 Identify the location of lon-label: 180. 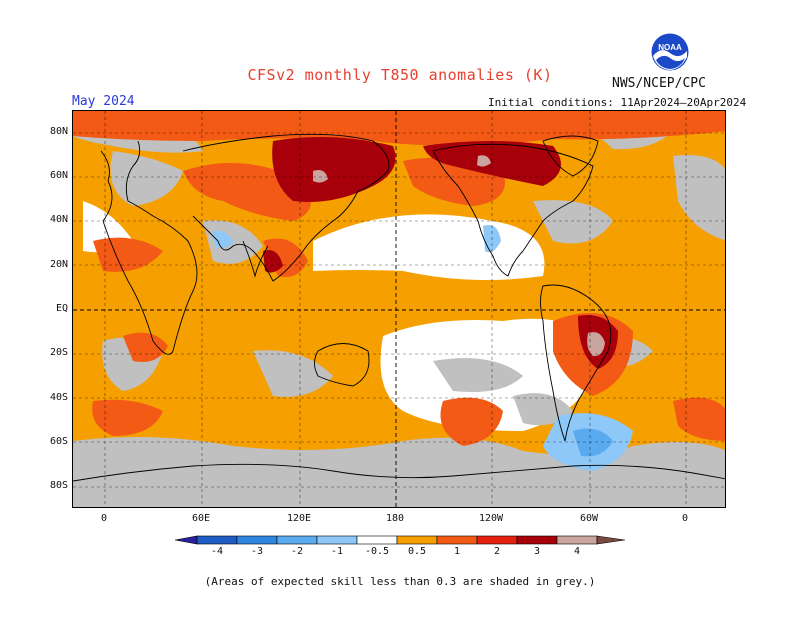
(395, 518).